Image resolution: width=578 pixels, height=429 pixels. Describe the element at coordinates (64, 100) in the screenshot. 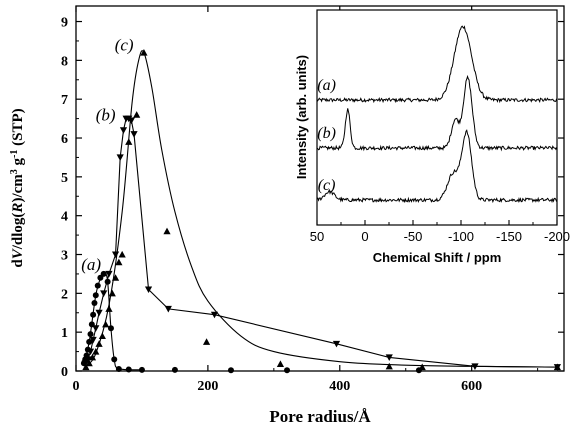

I see `main-y-tick-label: 7` at that location.